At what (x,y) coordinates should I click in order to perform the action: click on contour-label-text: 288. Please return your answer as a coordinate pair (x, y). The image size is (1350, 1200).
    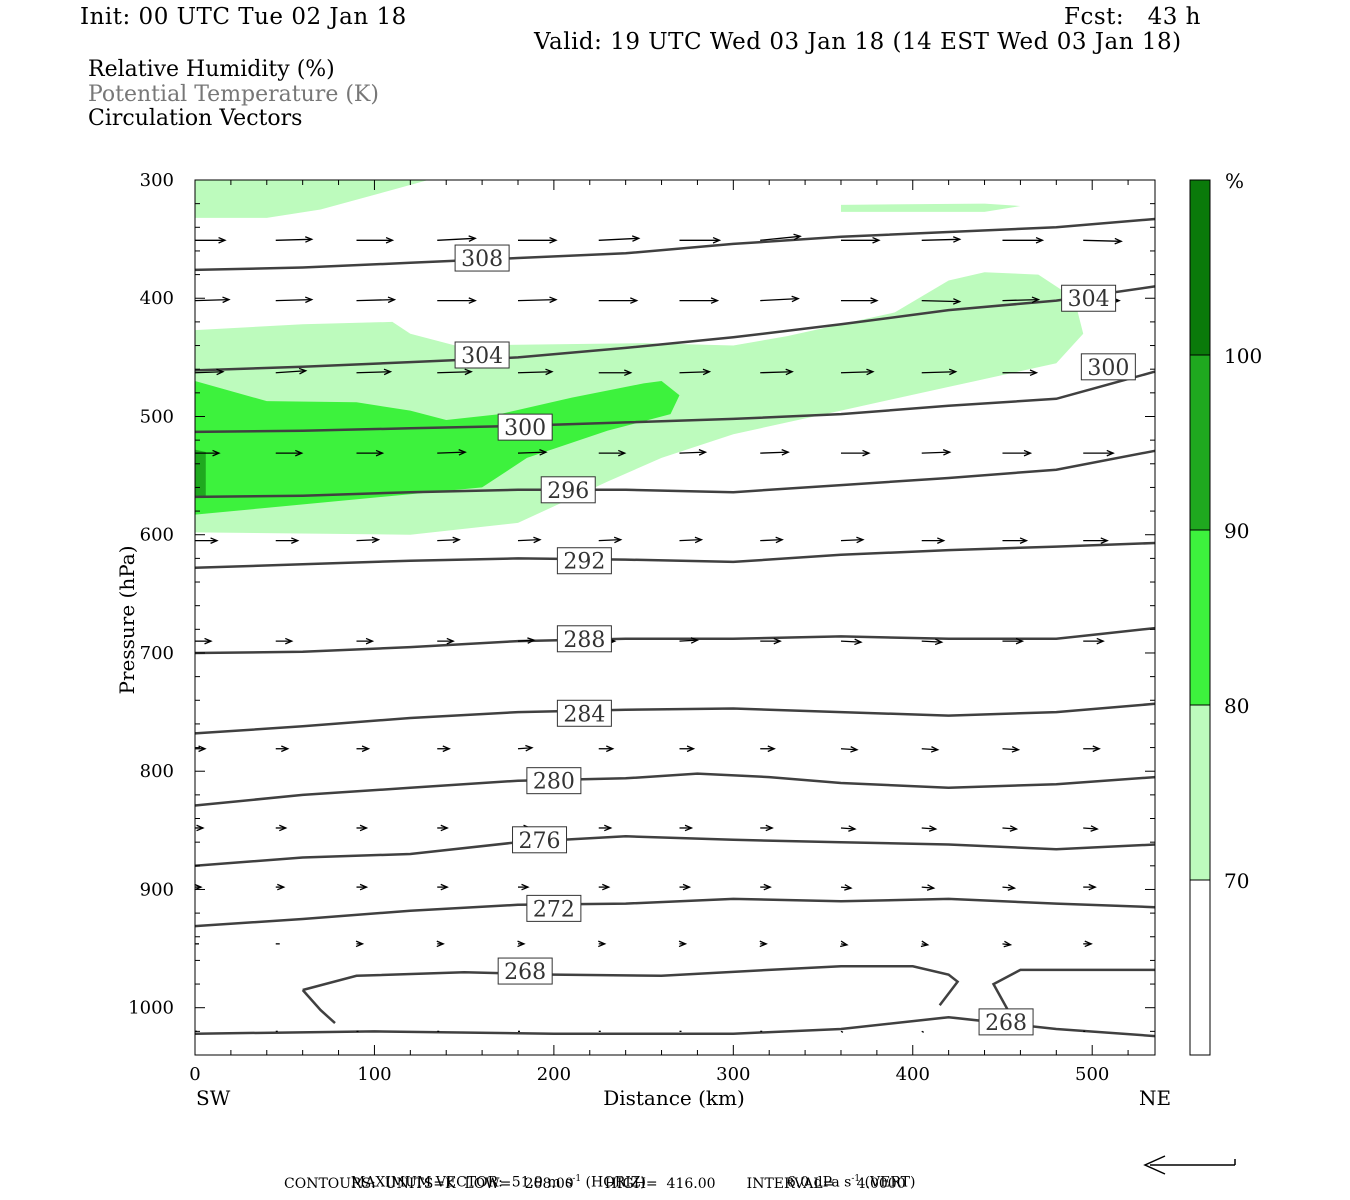
    Looking at the image, I should click on (584, 640).